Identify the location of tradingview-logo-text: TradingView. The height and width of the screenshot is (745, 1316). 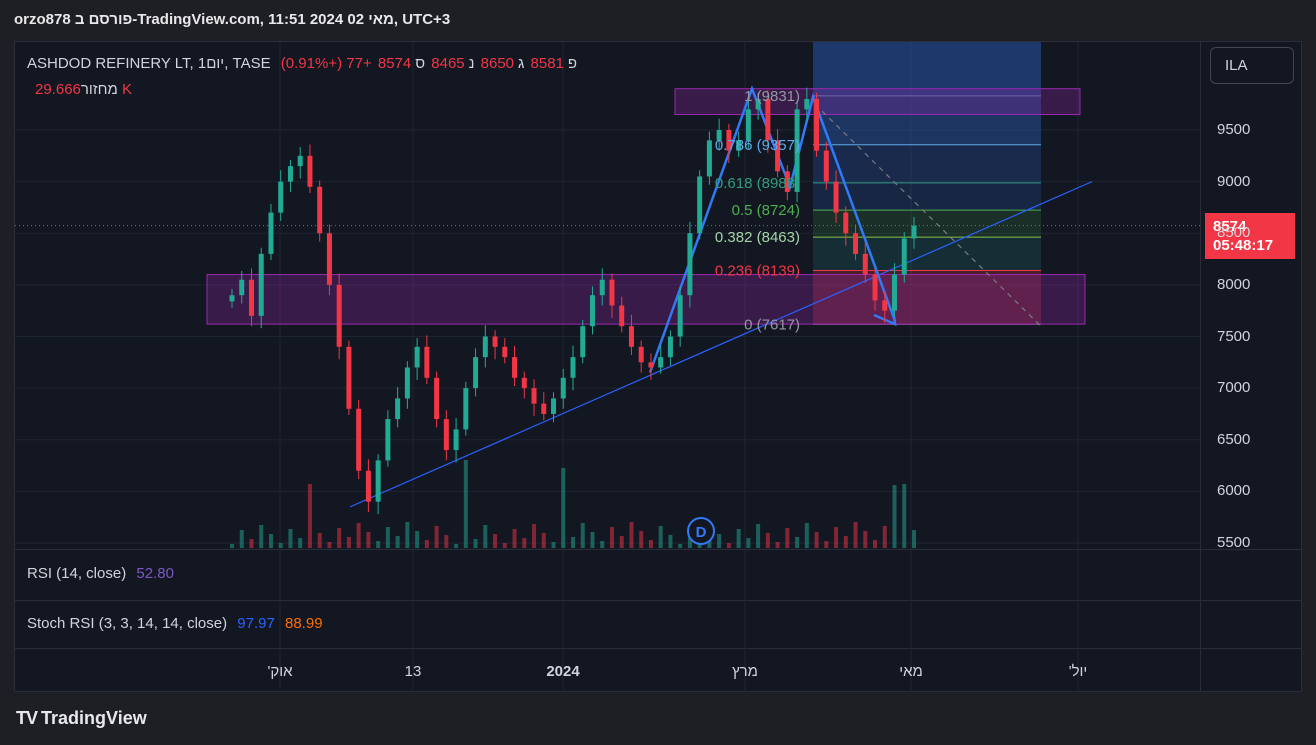
(94, 718).